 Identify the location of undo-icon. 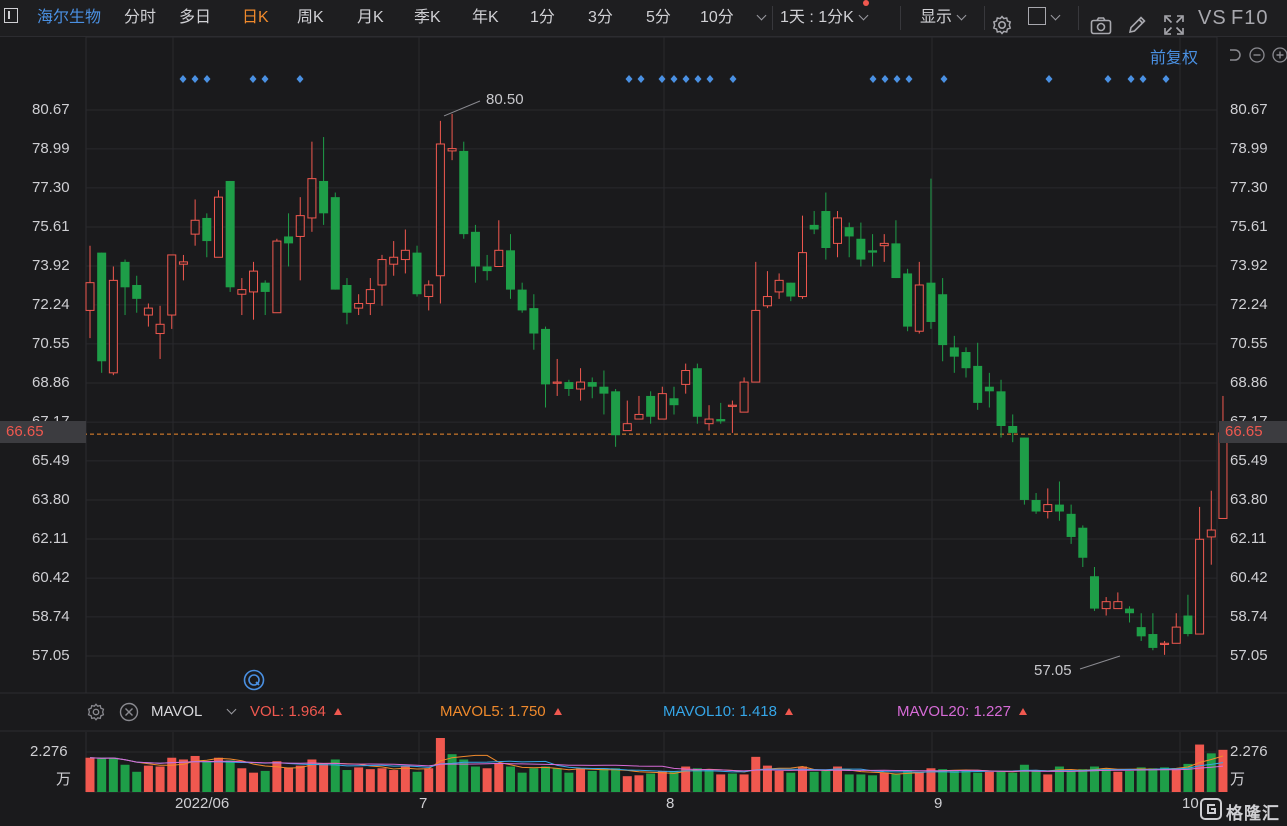
(1234, 55).